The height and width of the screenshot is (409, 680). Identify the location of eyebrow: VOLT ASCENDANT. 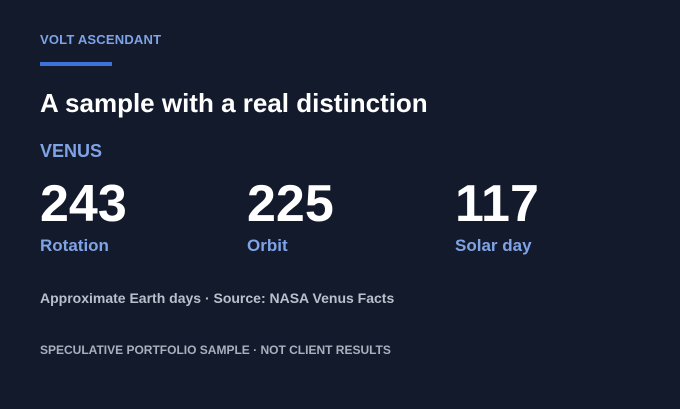
(101, 39).